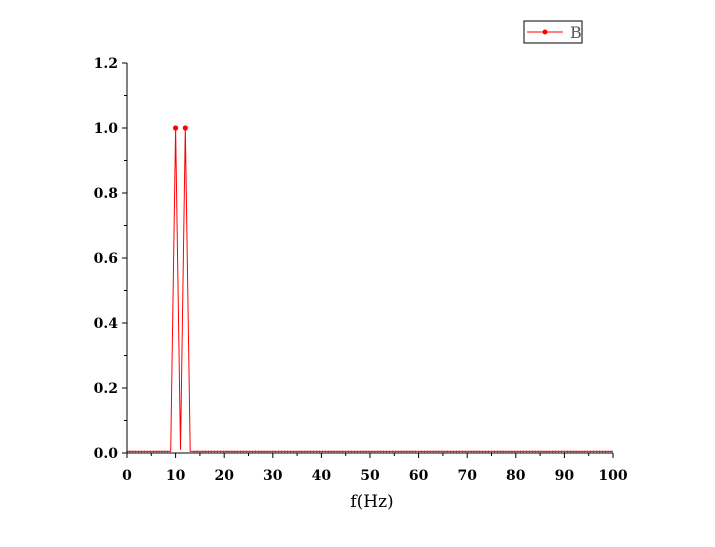 This screenshot has width=715, height=547. Describe the element at coordinates (176, 476) in the screenshot. I see `x-tick-label: 10` at that location.